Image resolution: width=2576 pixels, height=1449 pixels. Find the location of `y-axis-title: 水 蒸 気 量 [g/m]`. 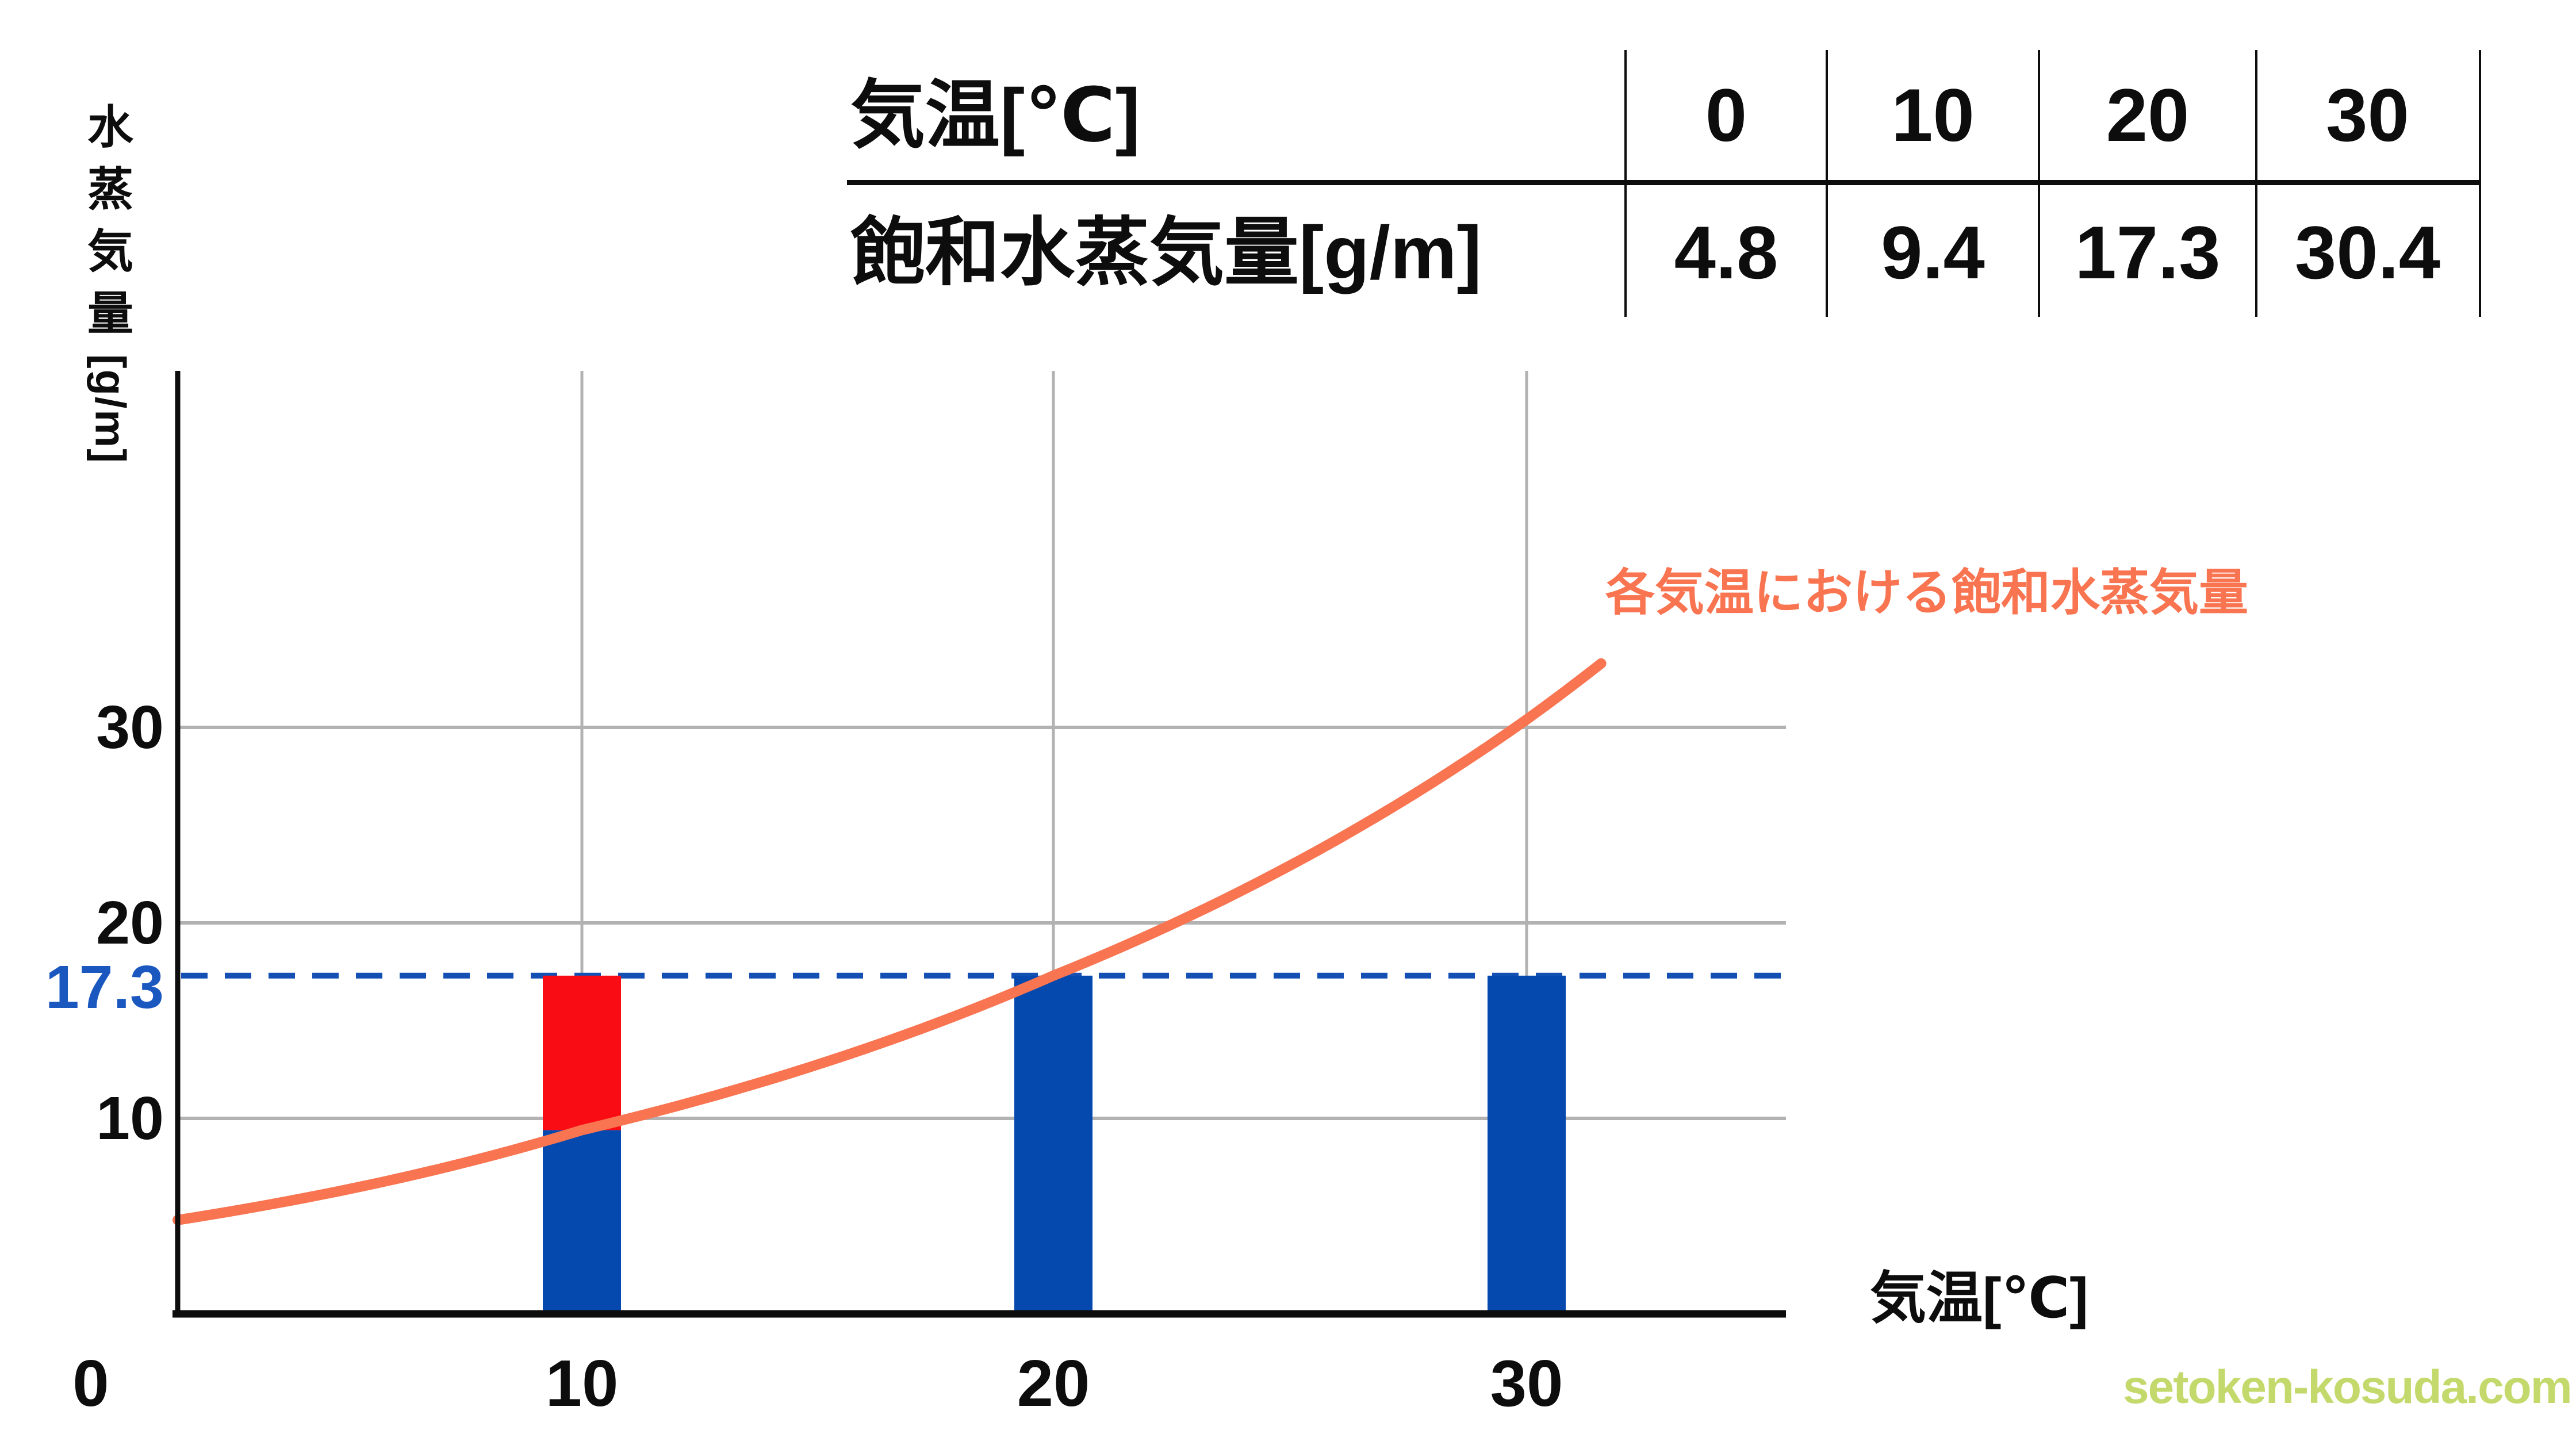

y-axis-title: 水 蒸 気 量 [g/m] is located at coordinates (110, 280).